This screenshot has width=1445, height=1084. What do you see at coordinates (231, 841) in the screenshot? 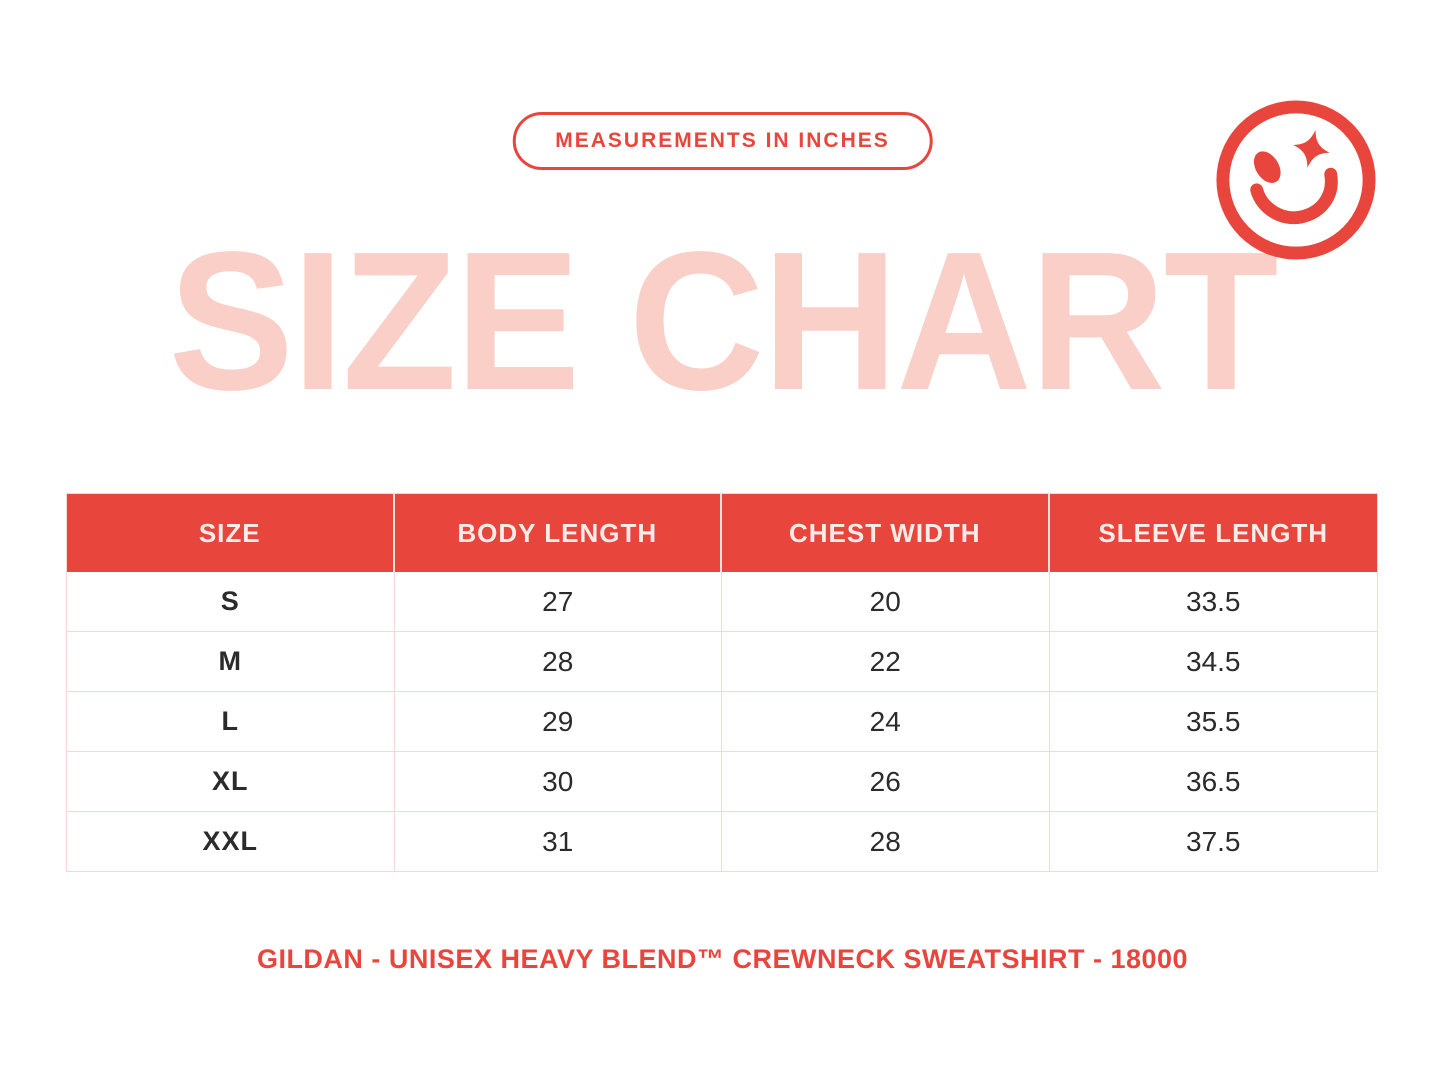
I see `size-cell: XXL` at bounding box center [231, 841].